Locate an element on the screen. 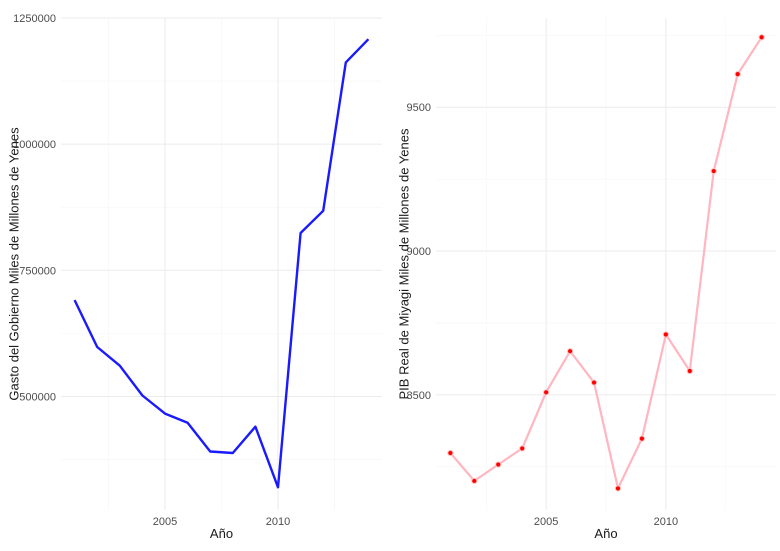 This screenshot has width=780, height=551. left-x-tick-label: 2005 is located at coordinates (165, 522).